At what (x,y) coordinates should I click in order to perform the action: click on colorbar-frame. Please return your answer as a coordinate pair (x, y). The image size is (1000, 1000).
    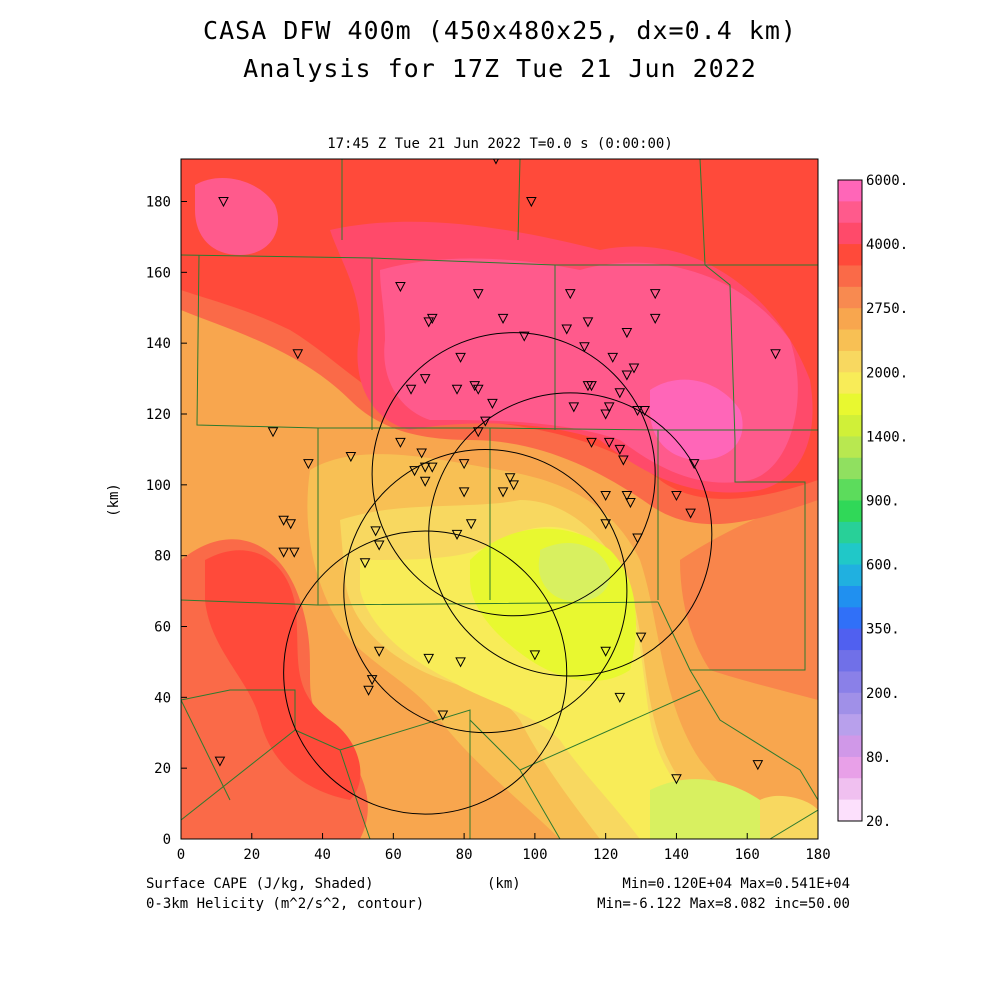
    Looking at the image, I should click on (850, 500).